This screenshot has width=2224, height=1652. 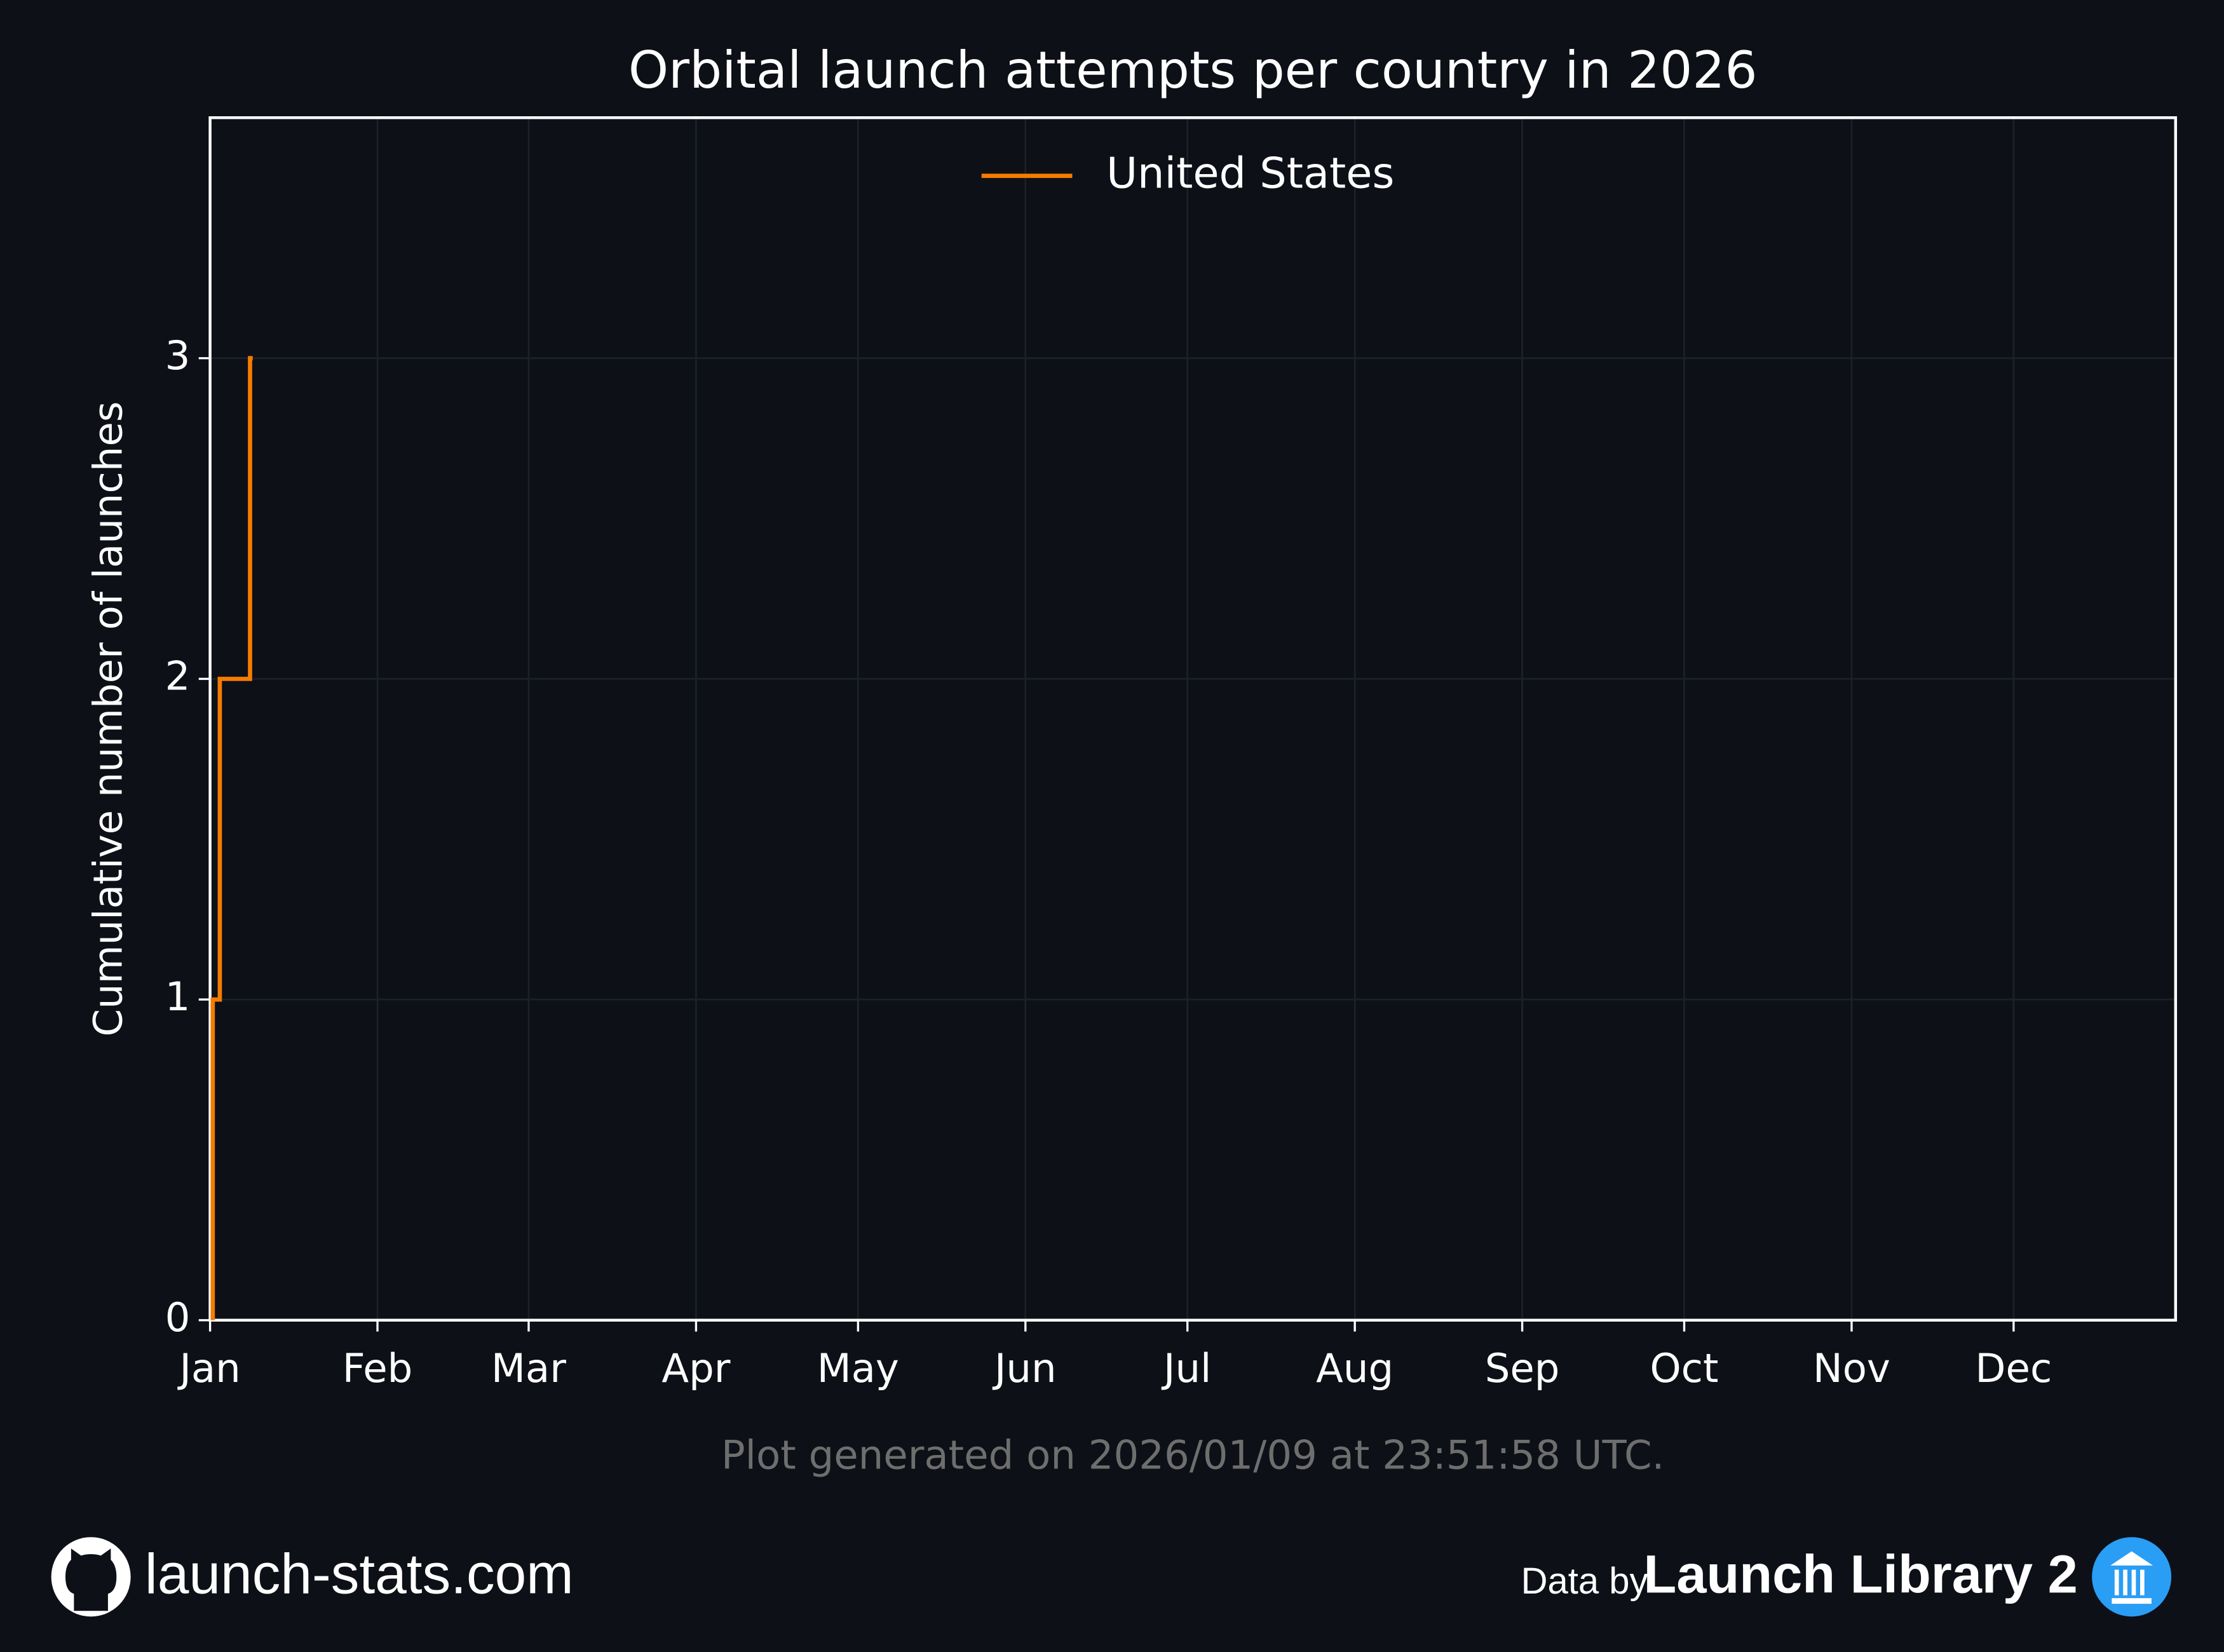 What do you see at coordinates (1024, 1368) in the screenshot?
I see `x-tick-label: Jun` at bounding box center [1024, 1368].